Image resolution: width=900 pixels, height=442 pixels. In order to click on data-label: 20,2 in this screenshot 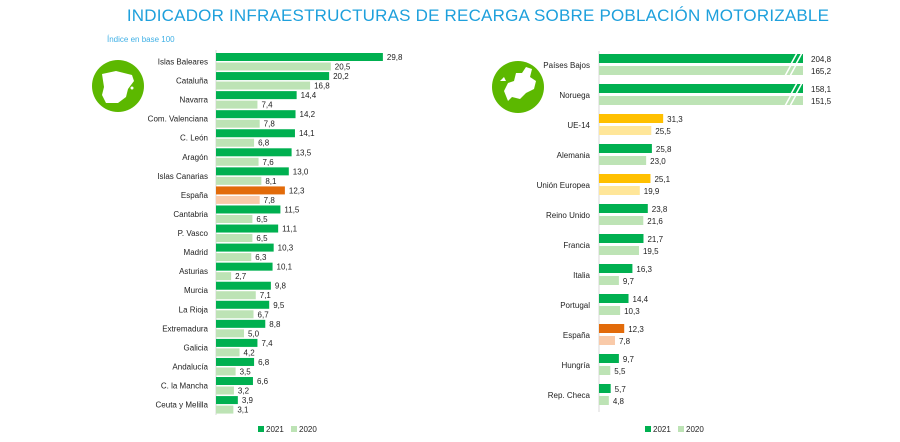, I will do `click(341, 76)`.